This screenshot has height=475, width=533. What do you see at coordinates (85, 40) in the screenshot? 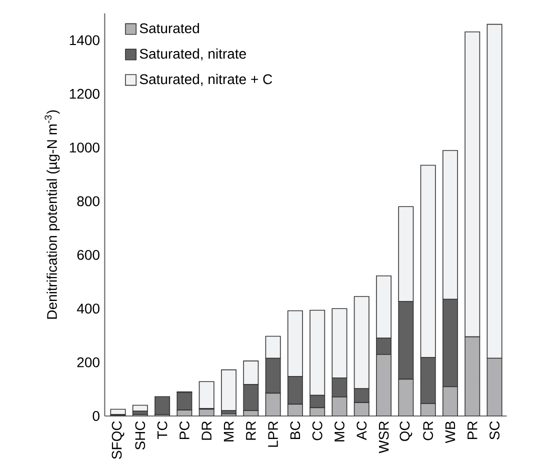
I see `y-tick-label: 1400` at bounding box center [85, 40].